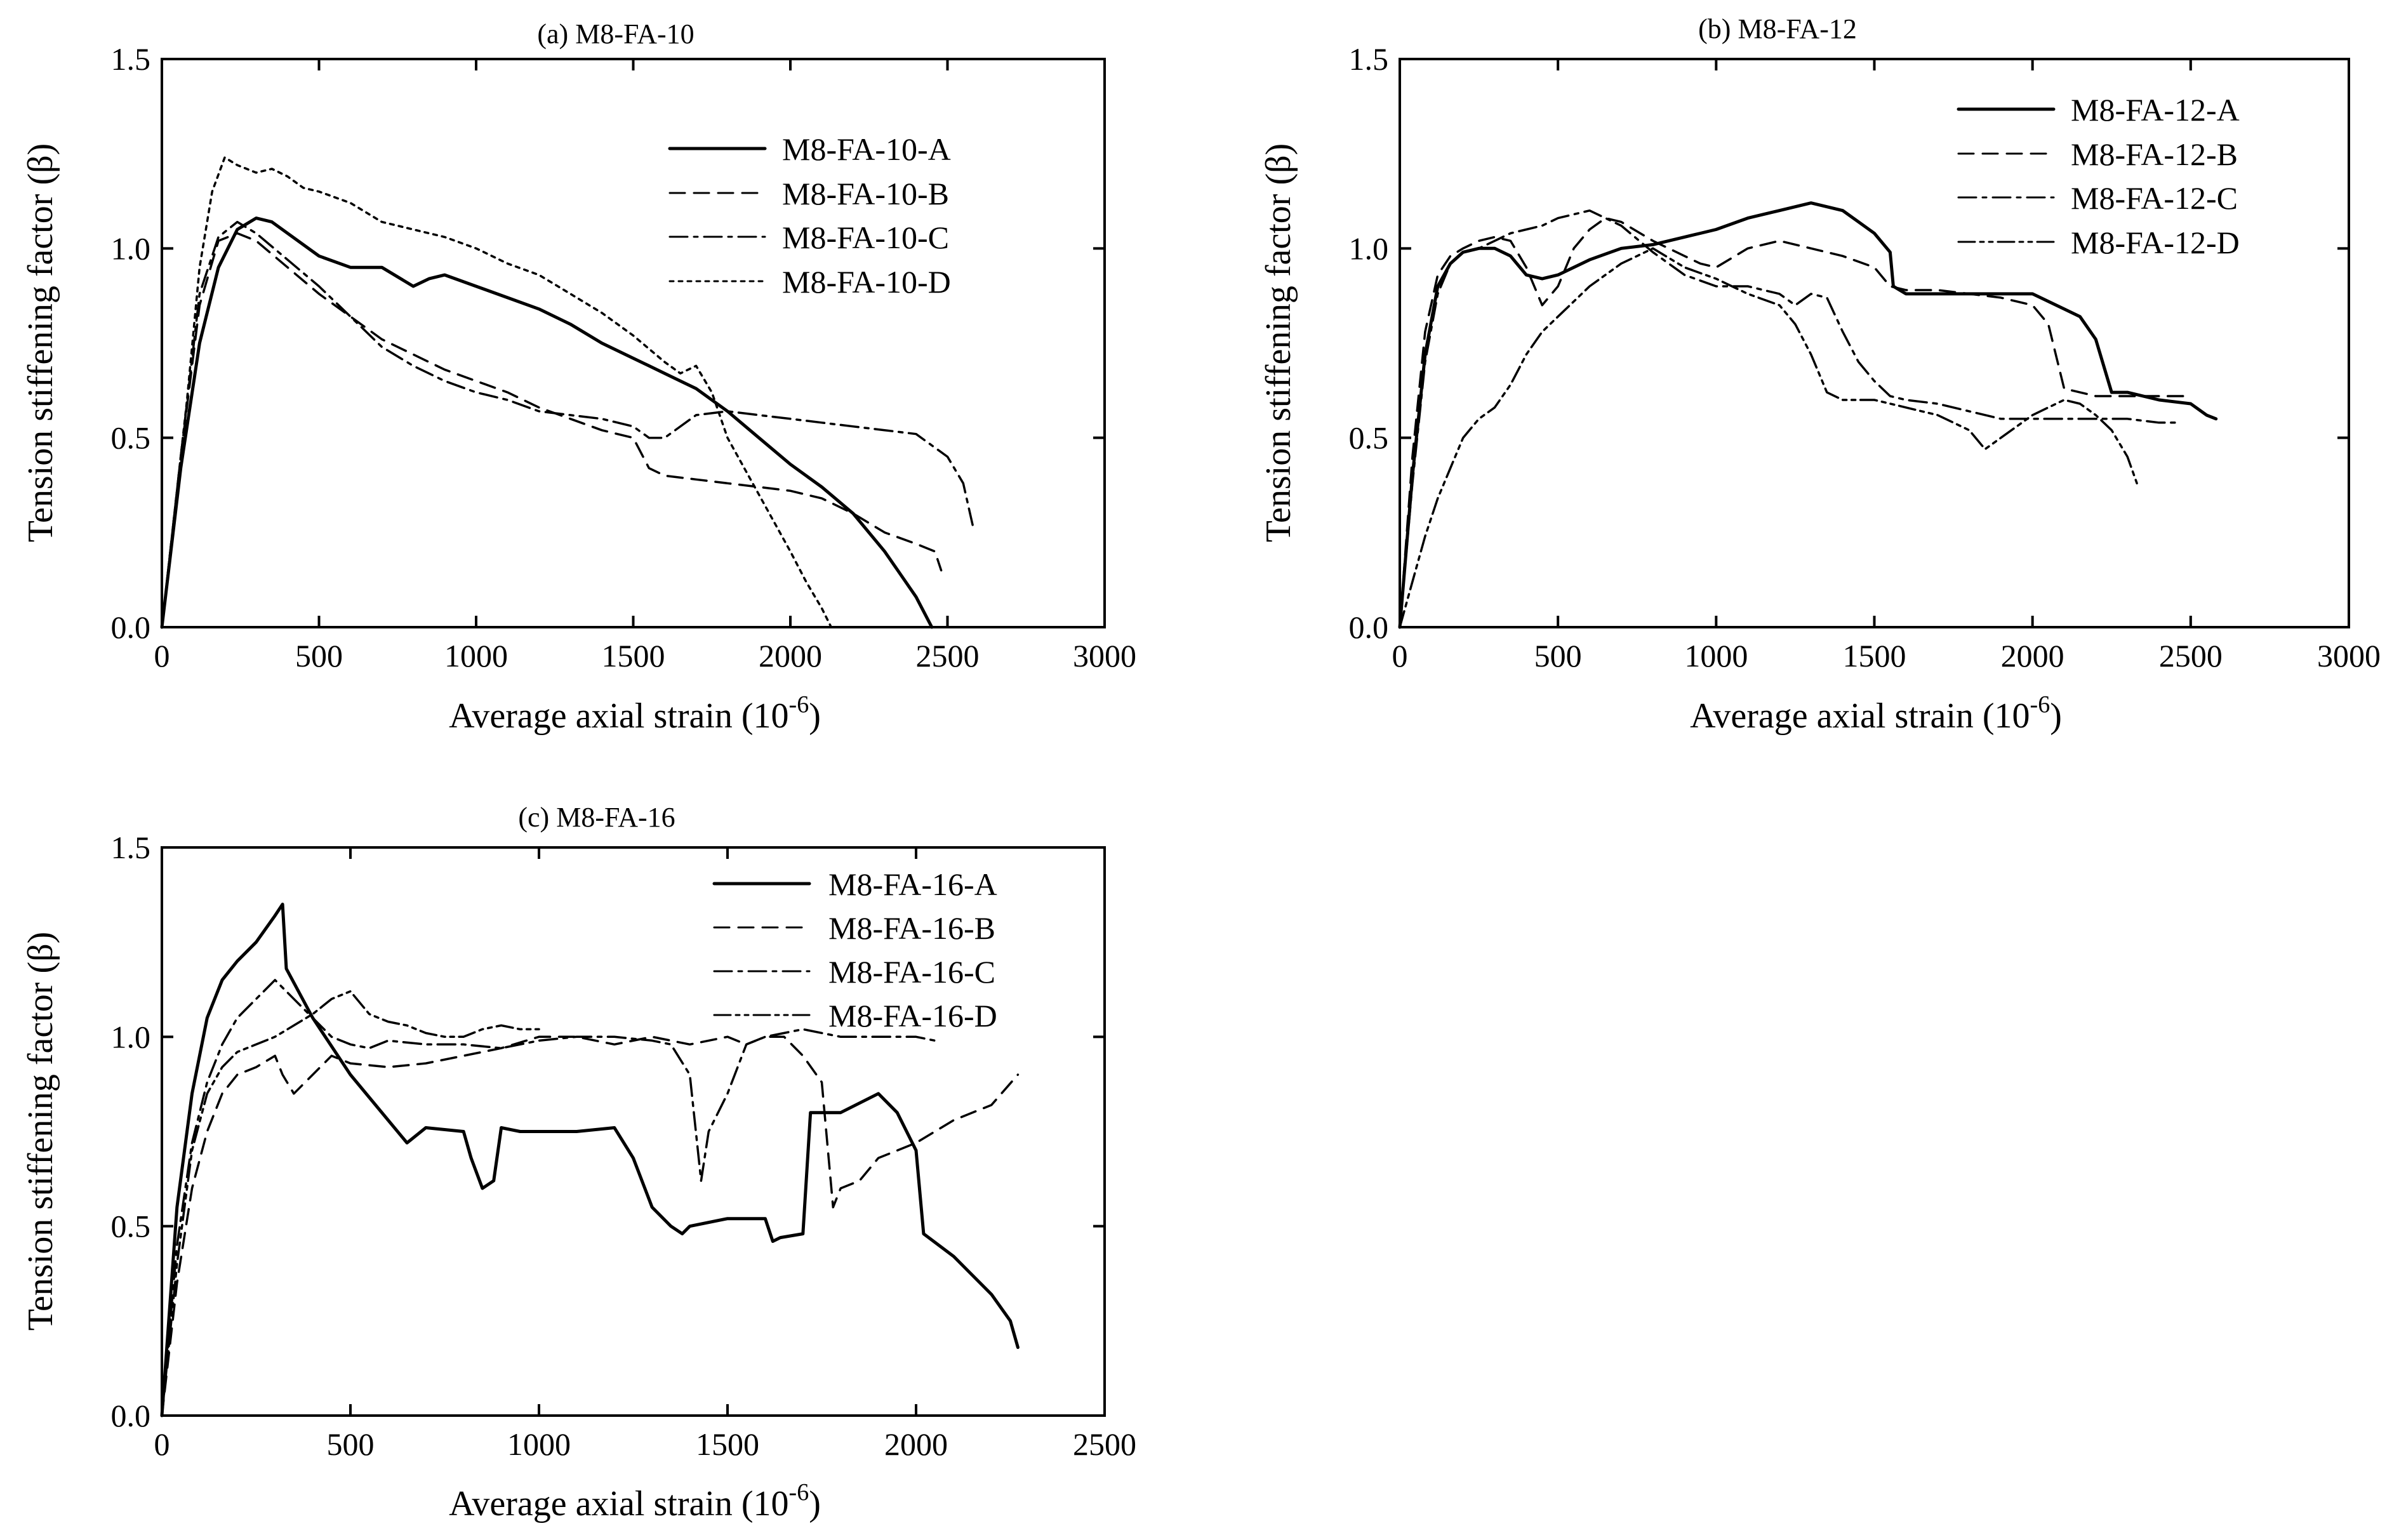 The width and height of the screenshot is (2406, 1540). I want to click on legend-label-m8-fa-16-a: M8-FA-16-A, so click(913, 884).